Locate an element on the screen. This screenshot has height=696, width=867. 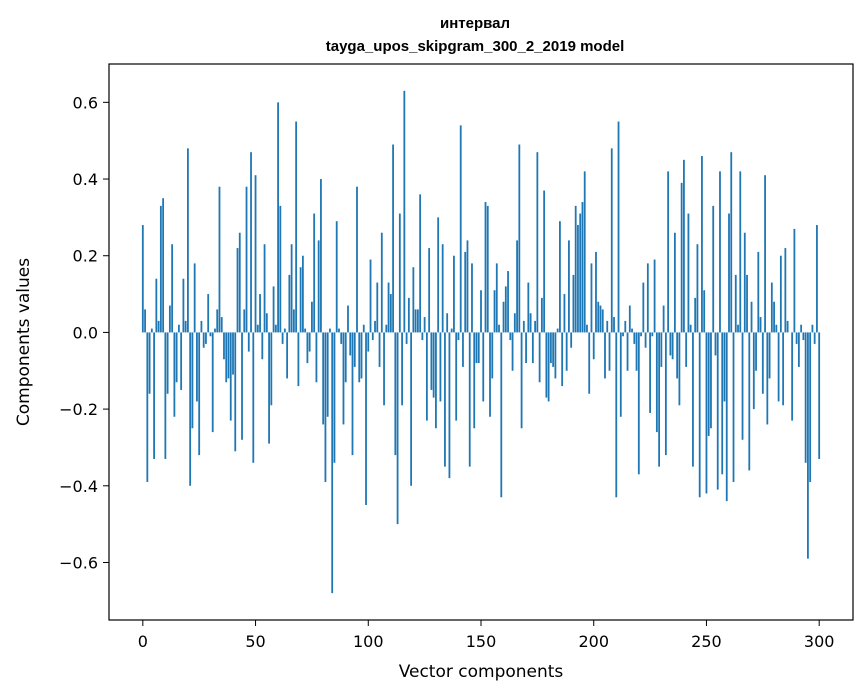
x-ticks: 0 50 100 150 200 250 300 is located at coordinates (486, 635).